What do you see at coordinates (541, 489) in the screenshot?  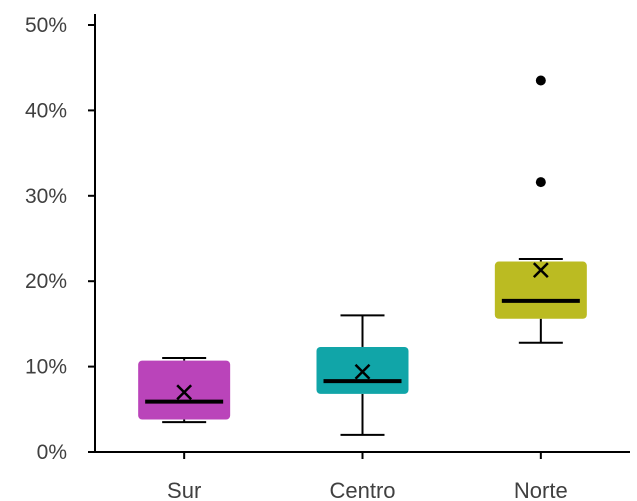 I see `x-category-label: Norte` at bounding box center [541, 489].